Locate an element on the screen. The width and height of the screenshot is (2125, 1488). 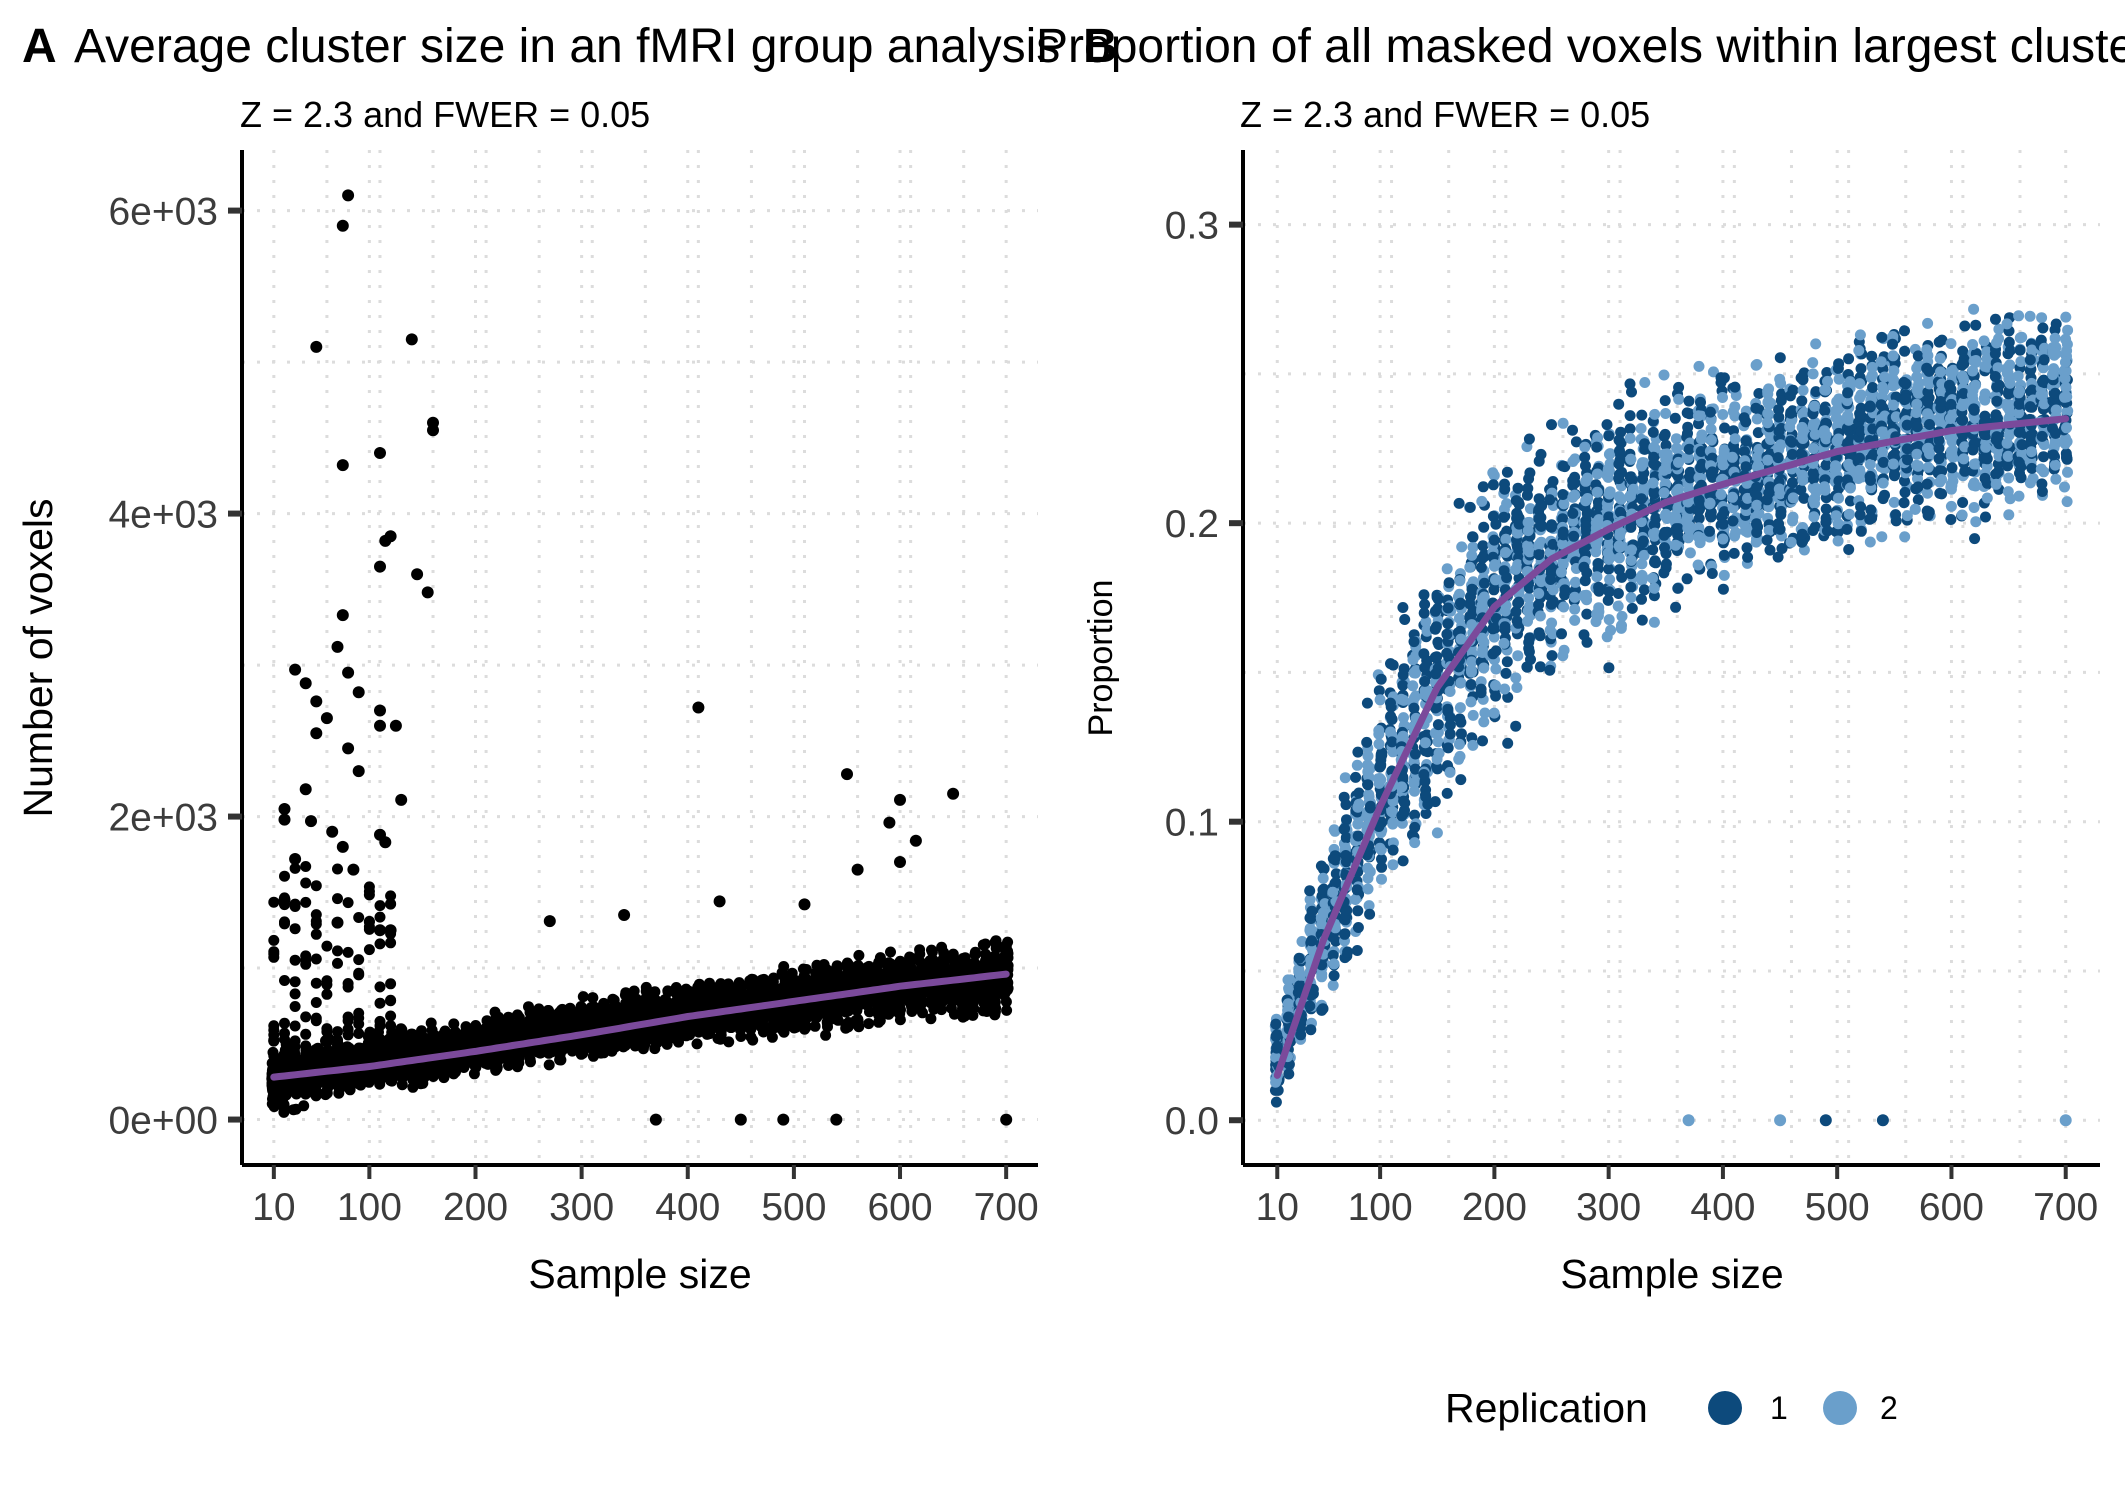
panel-a-y-tick-label: 4e+03 is located at coordinates (163, 515).